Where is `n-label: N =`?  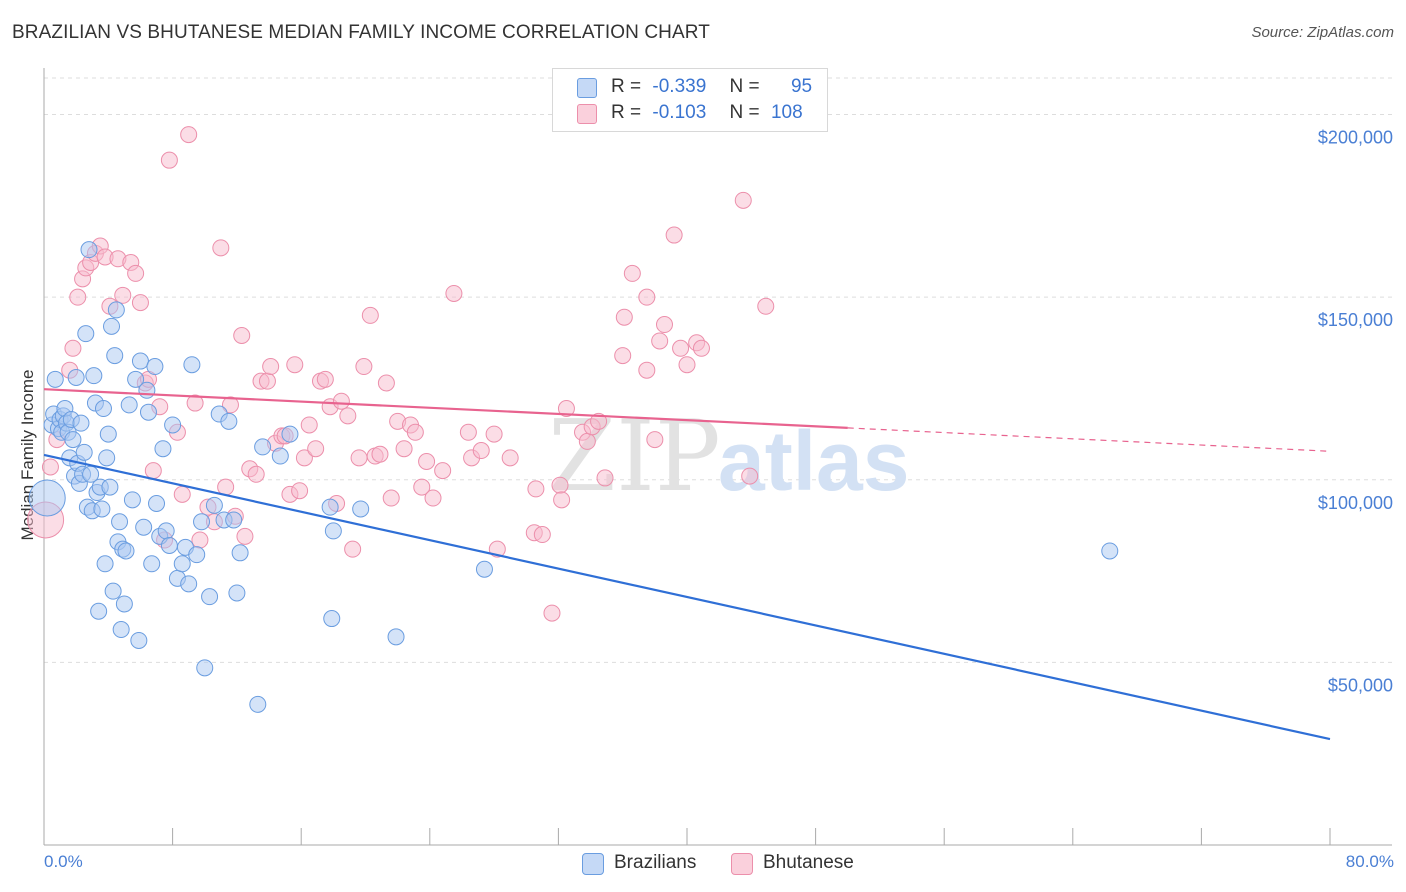
n-label: N = is located at coordinates (744, 112).